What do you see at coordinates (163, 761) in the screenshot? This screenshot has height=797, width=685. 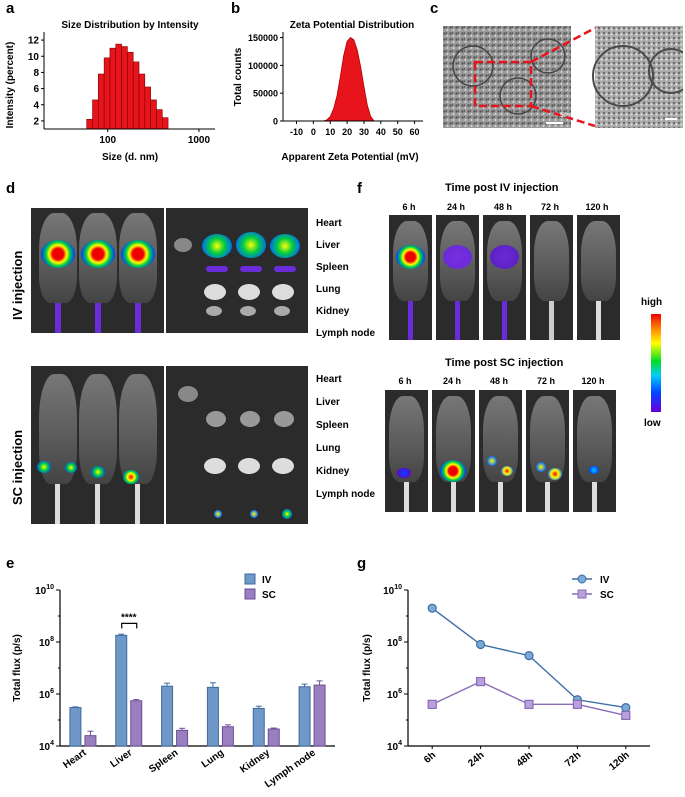 I see `chart-e-xtick-label: Spleen` at bounding box center [163, 761].